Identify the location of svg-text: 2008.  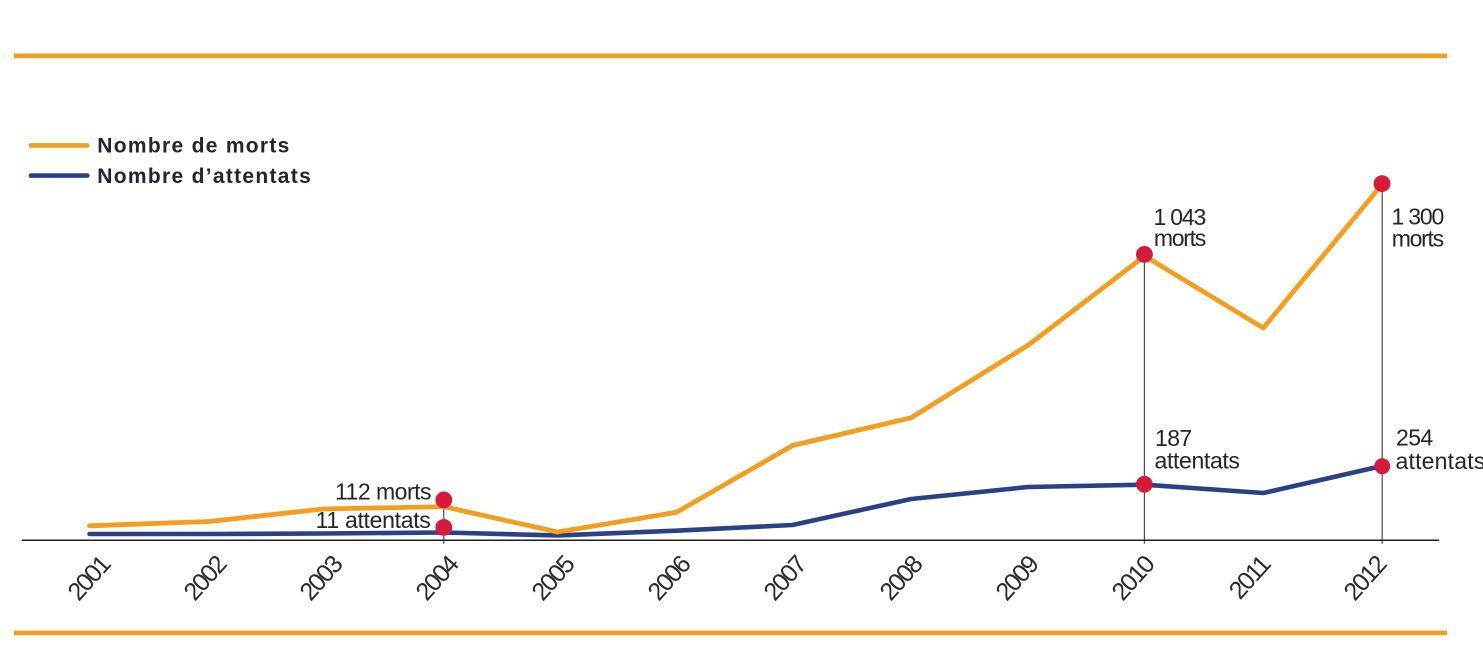
(901, 578).